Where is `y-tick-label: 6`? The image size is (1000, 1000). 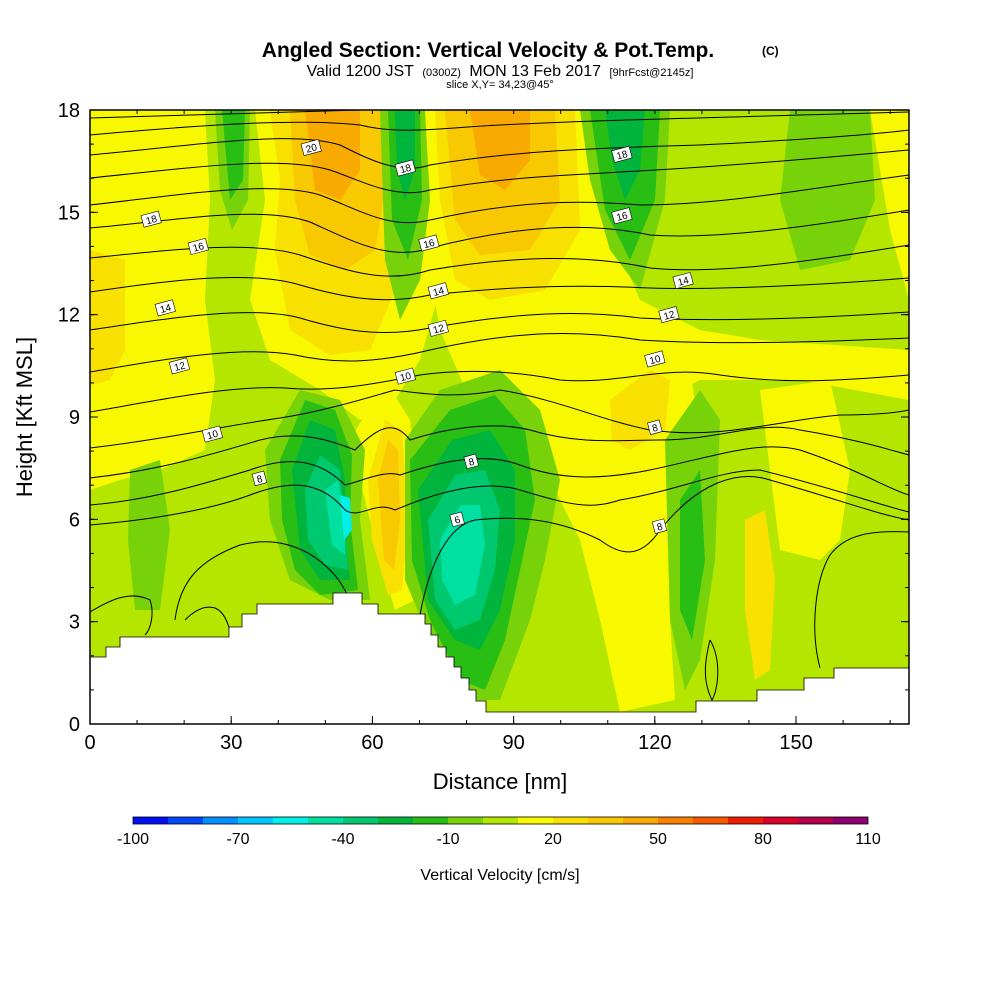
y-tick-label: 6 is located at coordinates (74, 520).